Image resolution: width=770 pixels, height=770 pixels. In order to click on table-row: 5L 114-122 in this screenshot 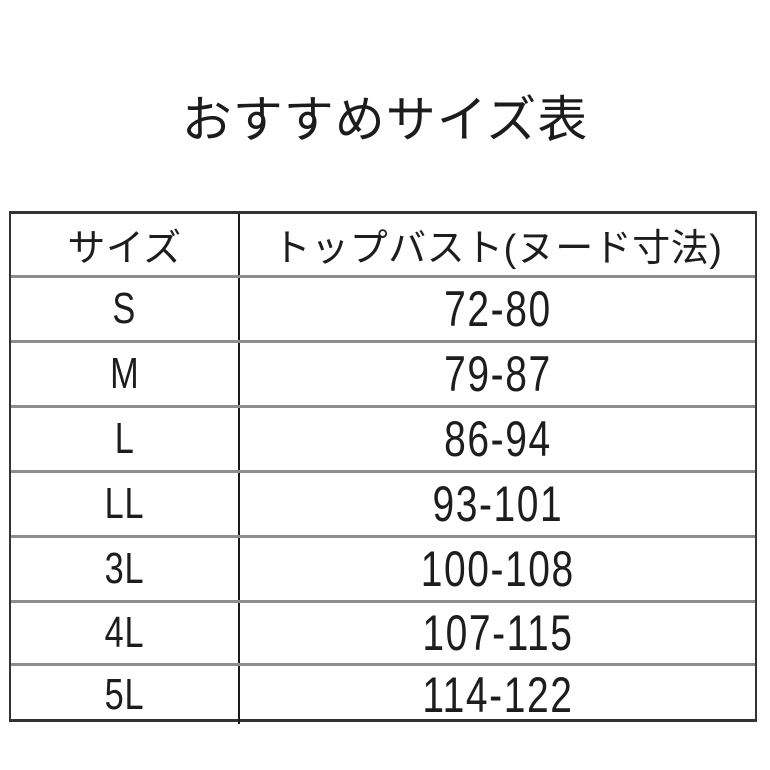, I will do `click(383, 695)`.